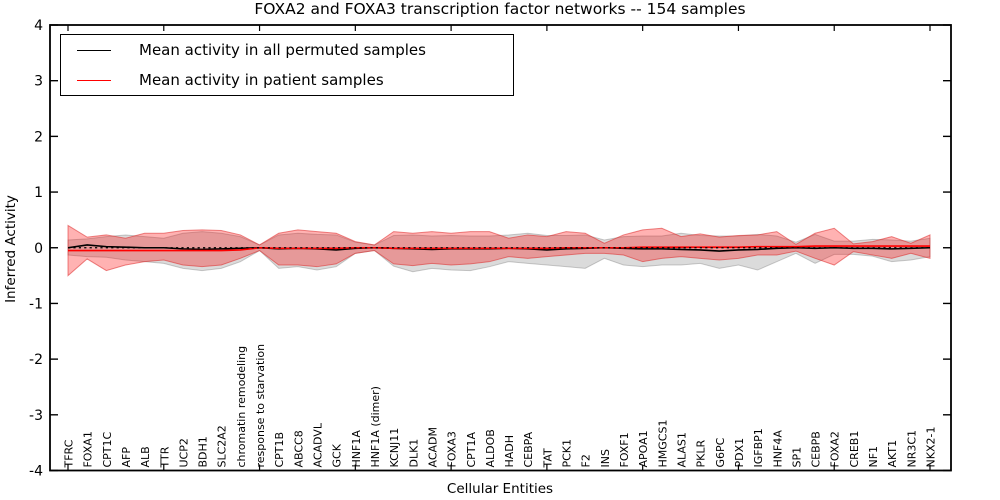  I want to click on entity-label: CREB1, so click(854, 449).